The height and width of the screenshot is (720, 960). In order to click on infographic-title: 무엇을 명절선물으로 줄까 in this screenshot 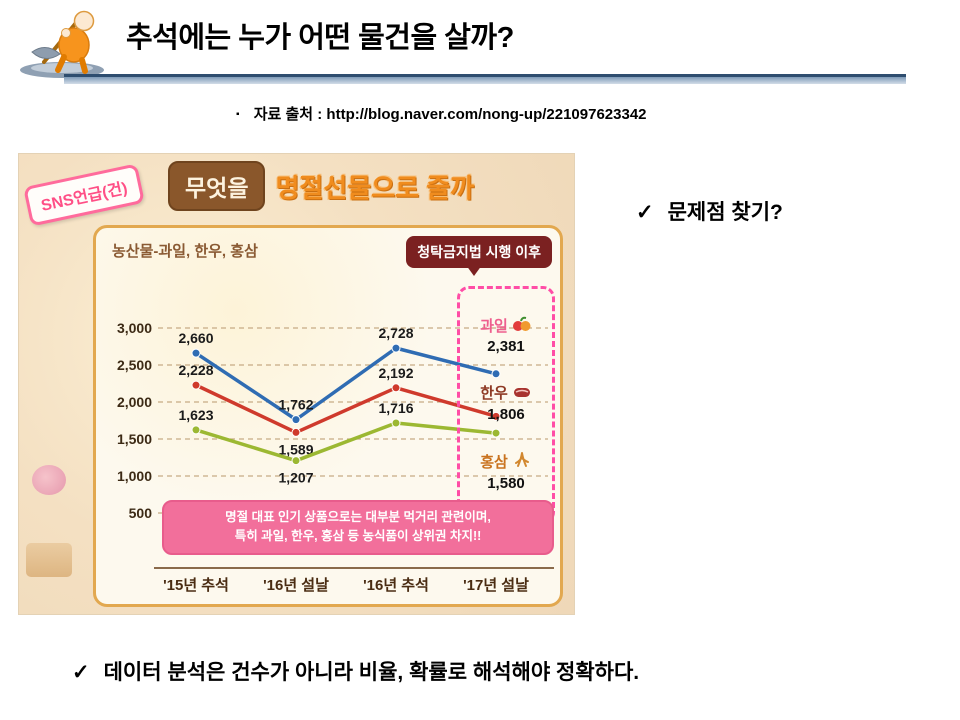, I will do `click(321, 186)`.